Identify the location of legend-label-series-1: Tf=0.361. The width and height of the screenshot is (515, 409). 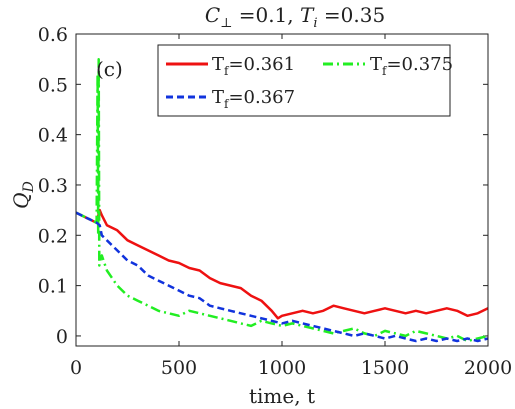
(253, 66).